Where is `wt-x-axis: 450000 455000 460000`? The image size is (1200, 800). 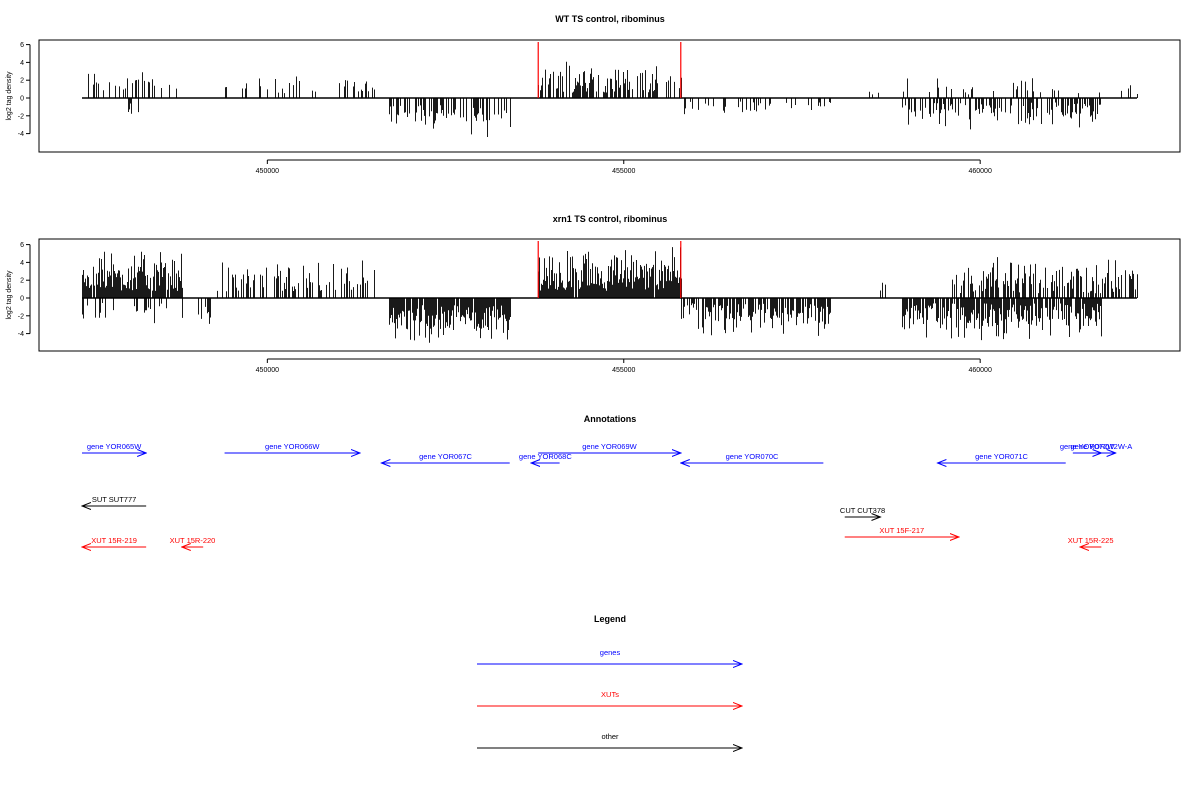 wt-x-axis: 450000 455000 460000 is located at coordinates (624, 167).